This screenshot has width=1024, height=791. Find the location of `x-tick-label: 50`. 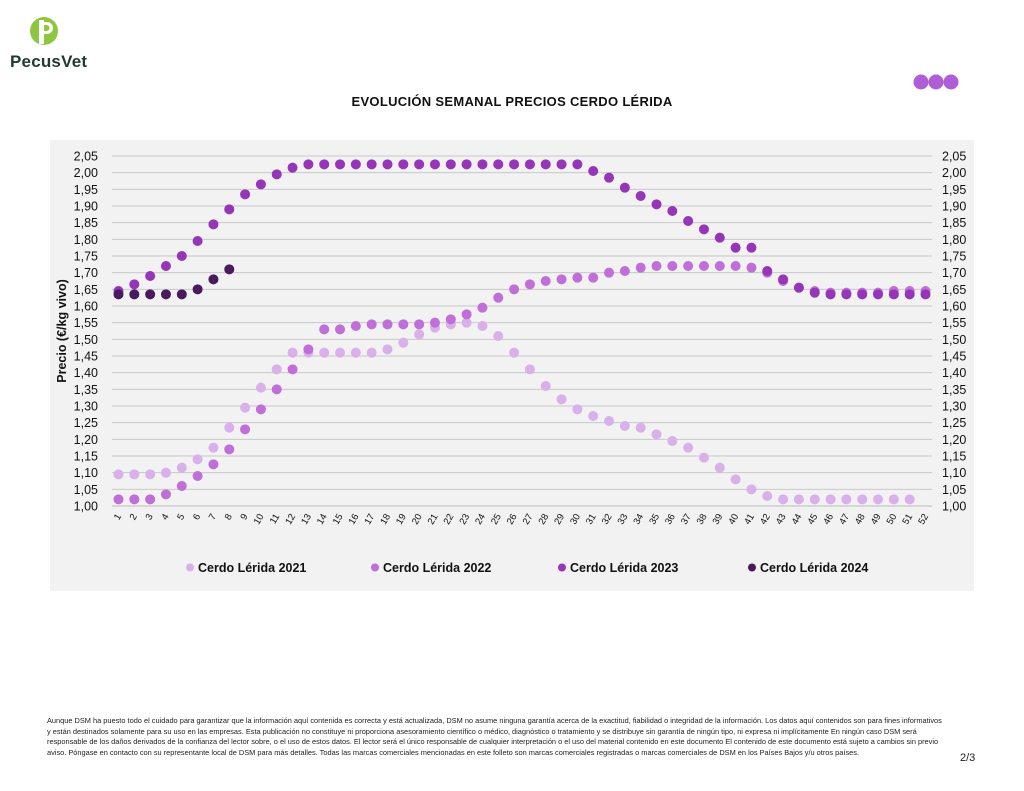

x-tick-label: 50 is located at coordinates (892, 519).